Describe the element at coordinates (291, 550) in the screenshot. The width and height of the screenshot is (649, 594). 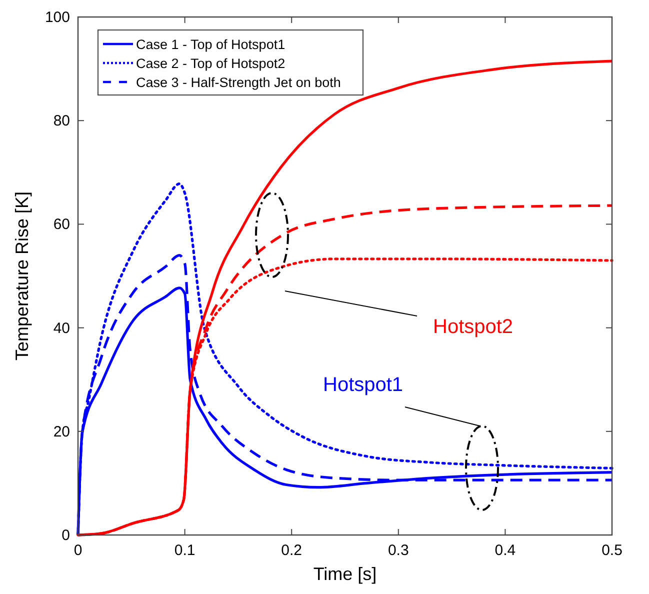
I see `x-tick-label: 0.2` at that location.